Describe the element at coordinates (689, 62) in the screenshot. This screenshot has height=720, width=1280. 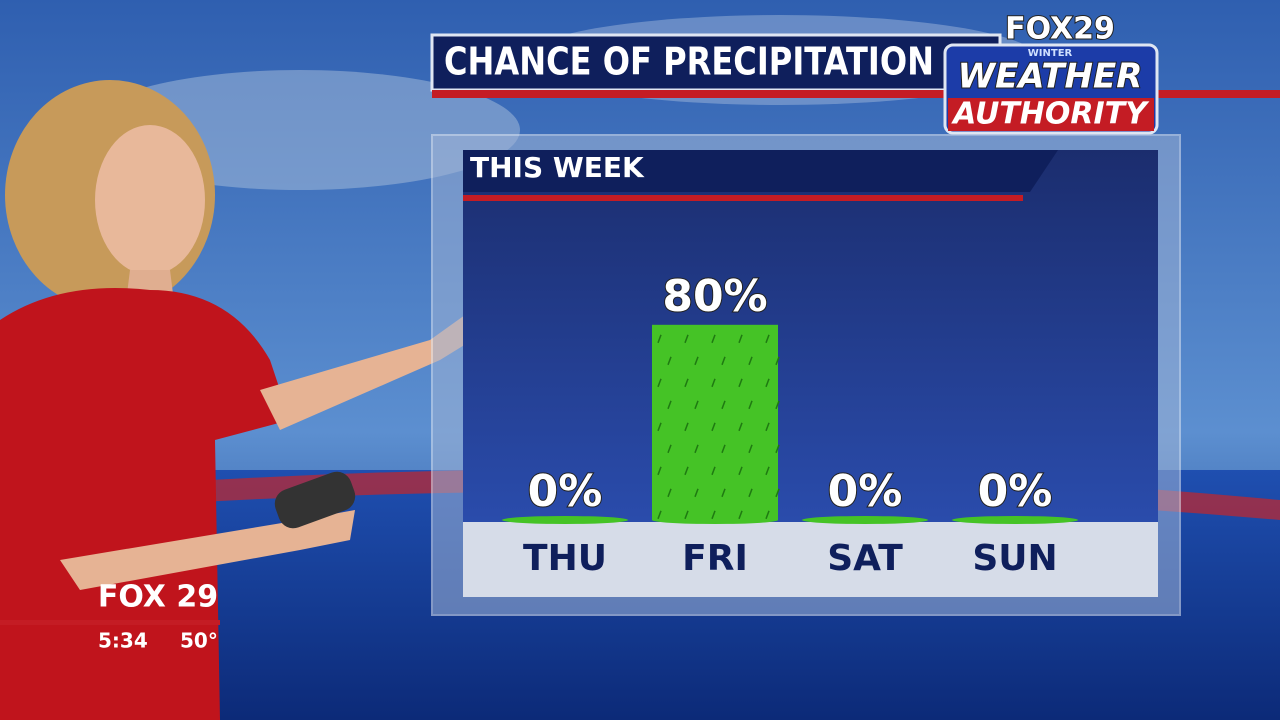
I see `chart-title: CHANCE OF PRECIPITATION` at that location.